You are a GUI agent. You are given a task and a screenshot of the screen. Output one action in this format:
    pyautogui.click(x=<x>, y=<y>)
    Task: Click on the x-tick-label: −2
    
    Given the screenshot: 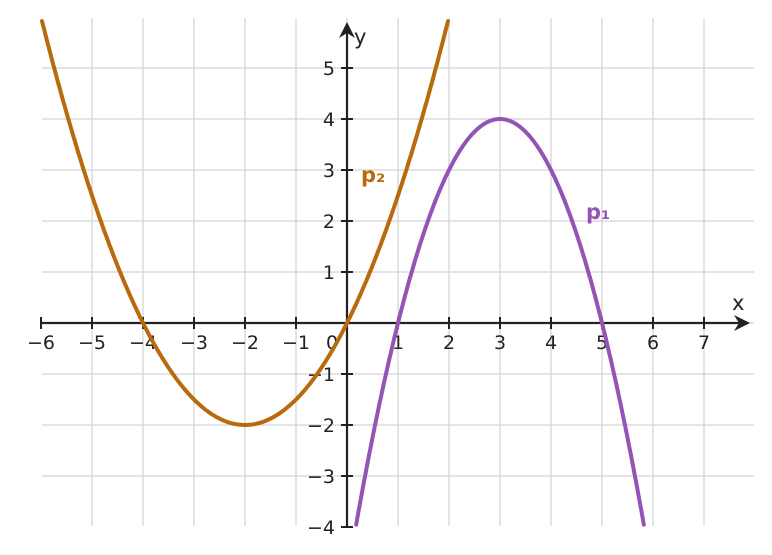 What is the action you would take?
    pyautogui.click(x=245, y=343)
    